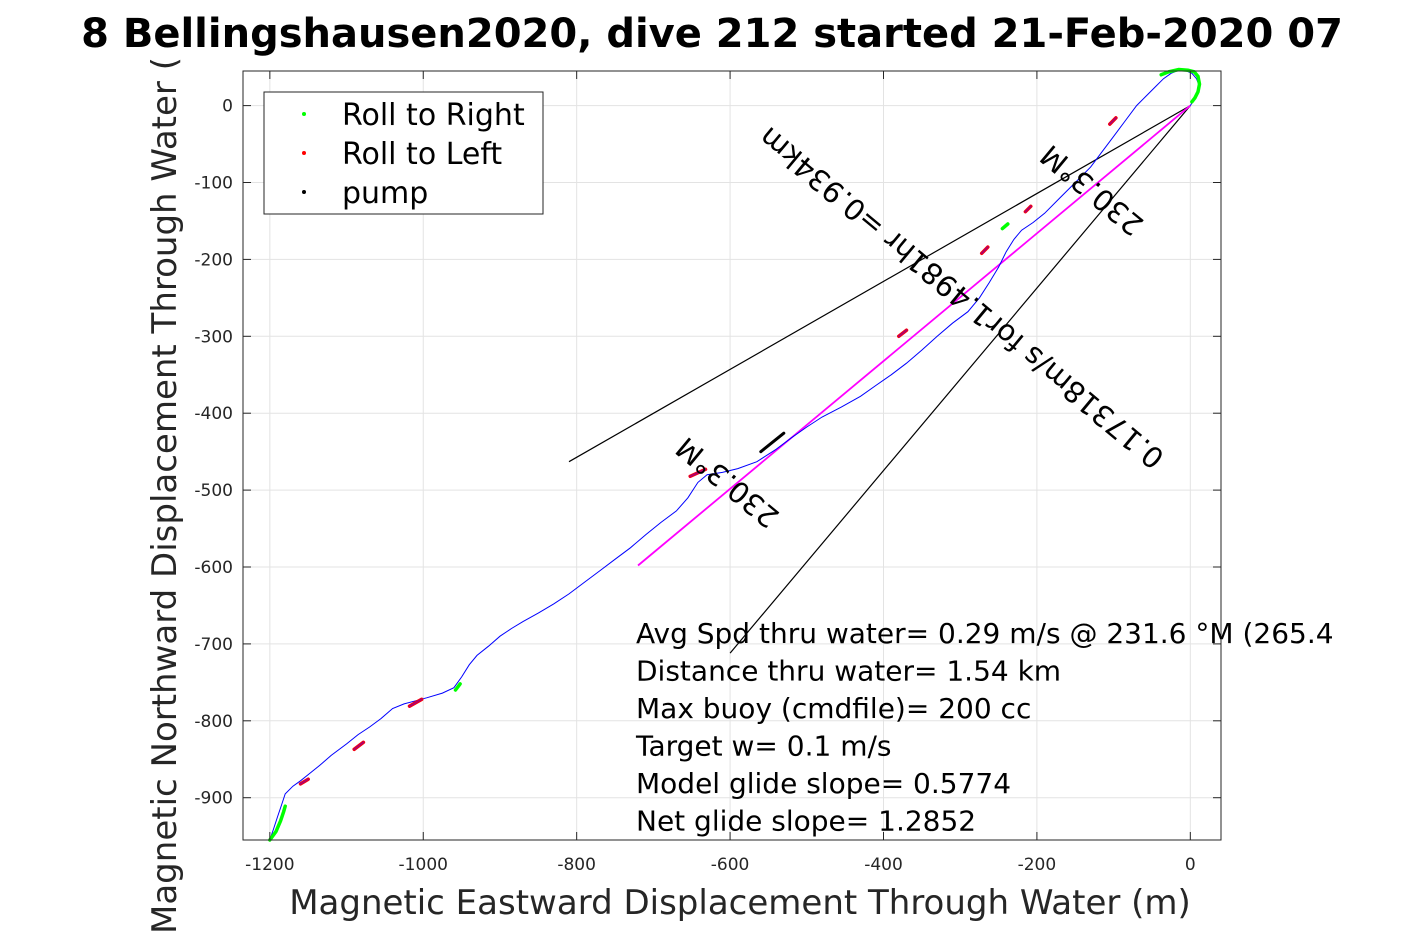 The height and width of the screenshot is (945, 1417). Describe the element at coordinates (730, 865) in the screenshot. I see `x-tick-label: -600` at that location.